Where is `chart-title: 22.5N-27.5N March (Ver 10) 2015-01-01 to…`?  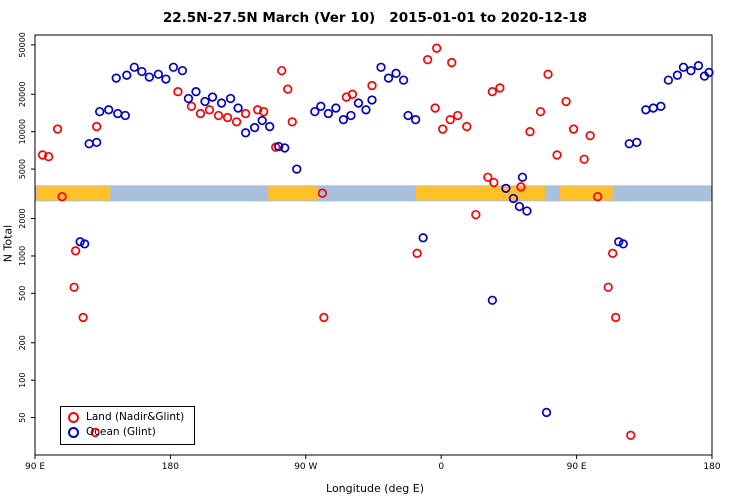 chart-title: 22.5N-27.5N March (Ver 10) 2015-01-01 to… is located at coordinates (375, 18).